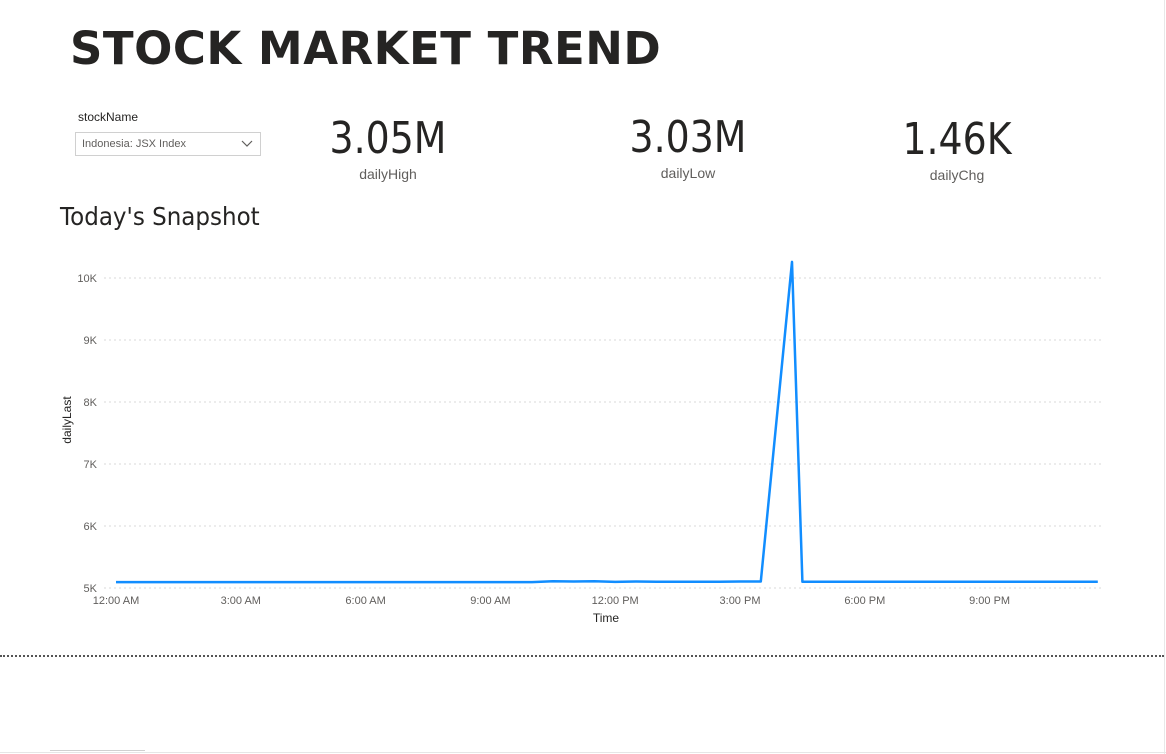  What do you see at coordinates (606, 618) in the screenshot?
I see `x-axis-label: Time` at bounding box center [606, 618].